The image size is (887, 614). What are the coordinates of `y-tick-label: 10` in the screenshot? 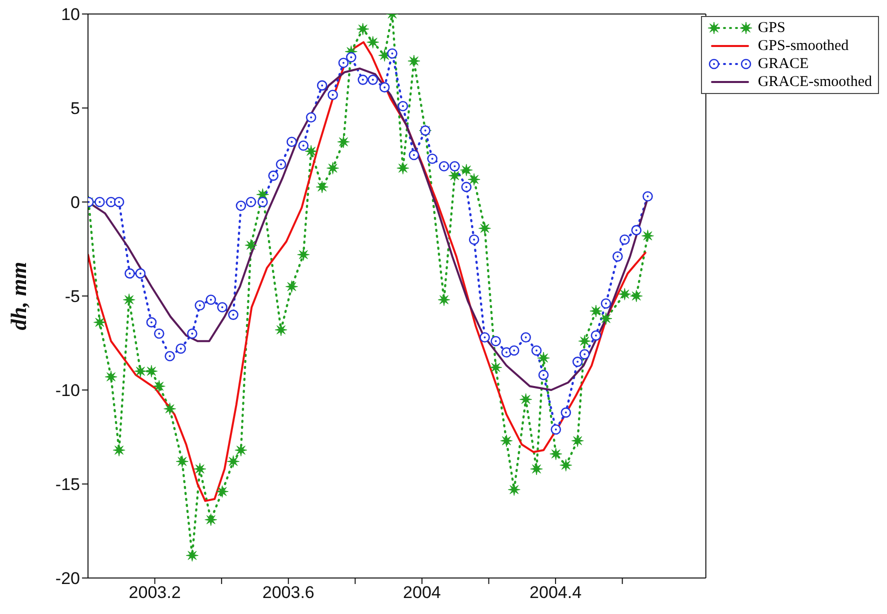 It's located at (70, 14).